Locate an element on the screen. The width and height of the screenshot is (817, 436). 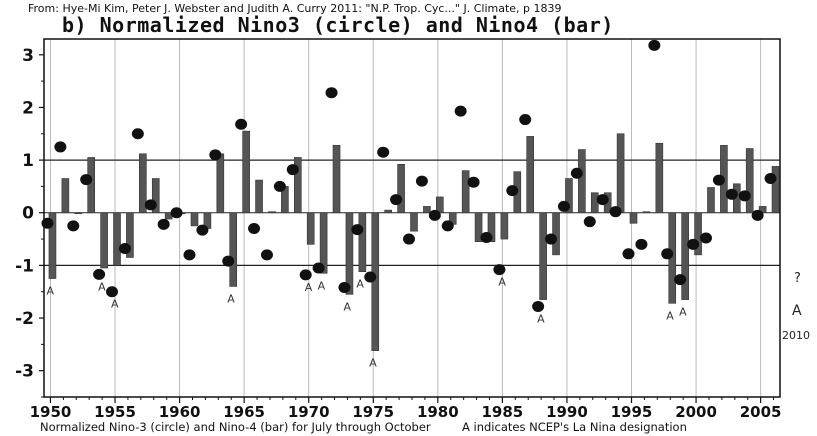
nino3-circle-1998 is located at coordinates (667, 254).